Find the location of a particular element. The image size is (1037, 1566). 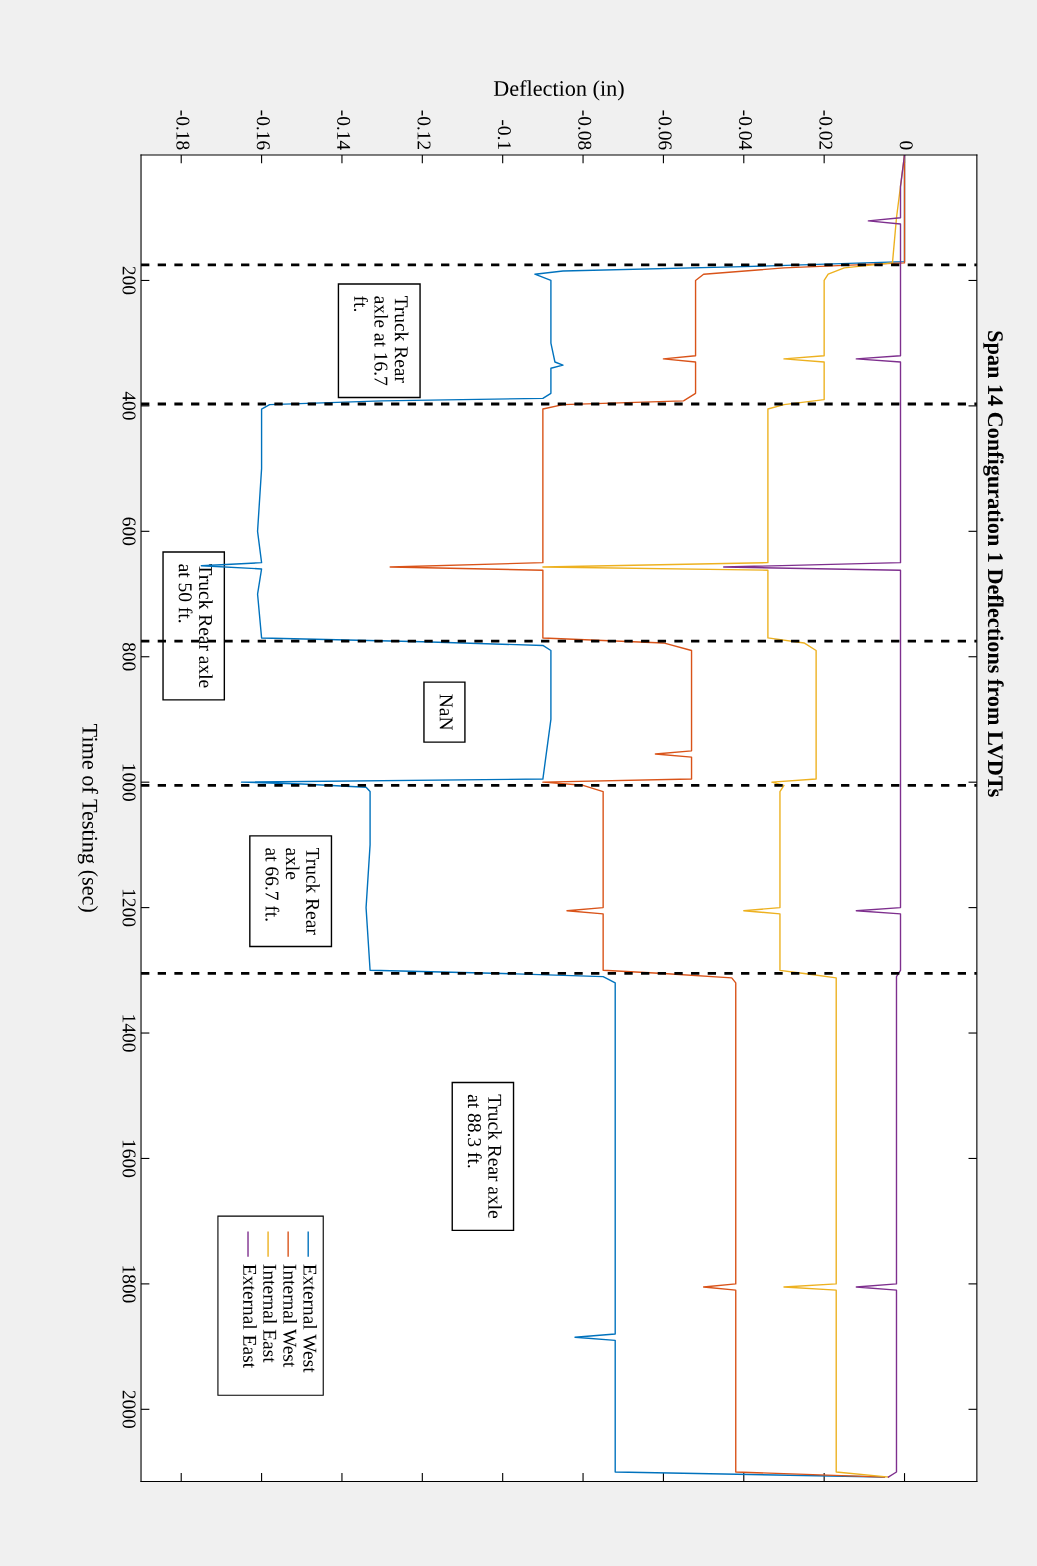

y-tick-label: 1400 is located at coordinates (129, 1033).